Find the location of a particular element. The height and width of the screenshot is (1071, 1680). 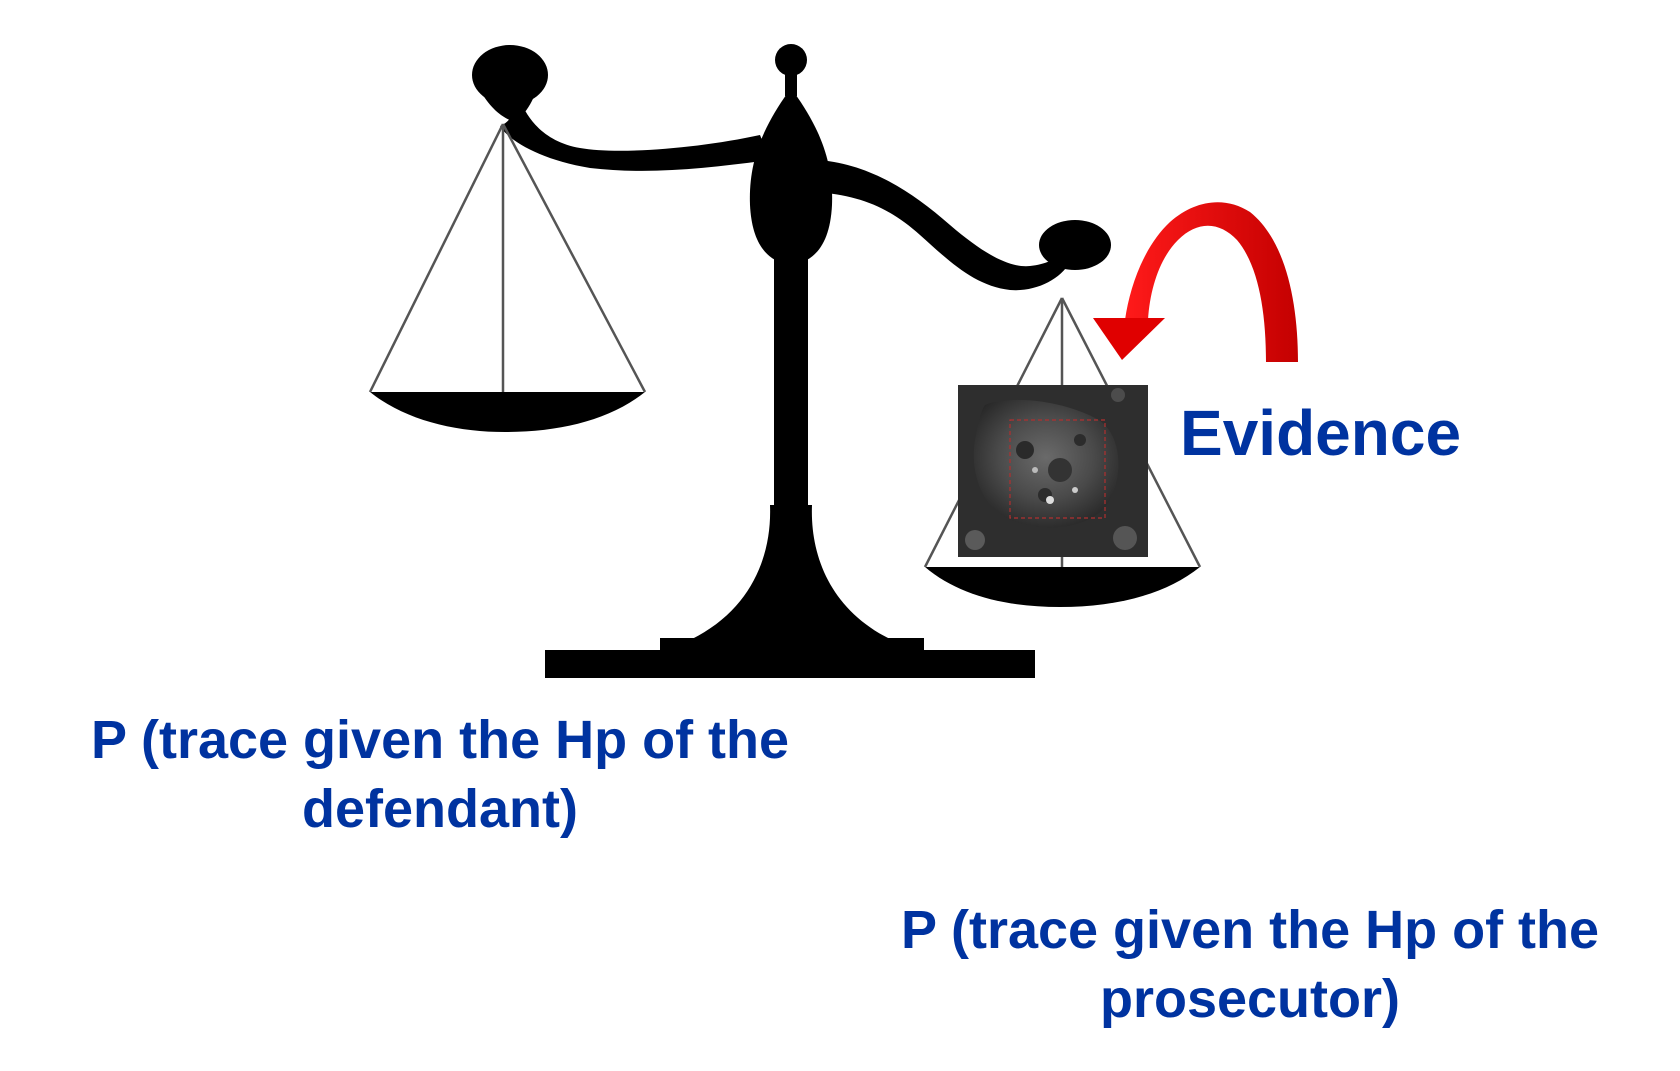

prosecutor-probability-label: P (trace given the Hp of the prosecutor) is located at coordinates (1250, 964).